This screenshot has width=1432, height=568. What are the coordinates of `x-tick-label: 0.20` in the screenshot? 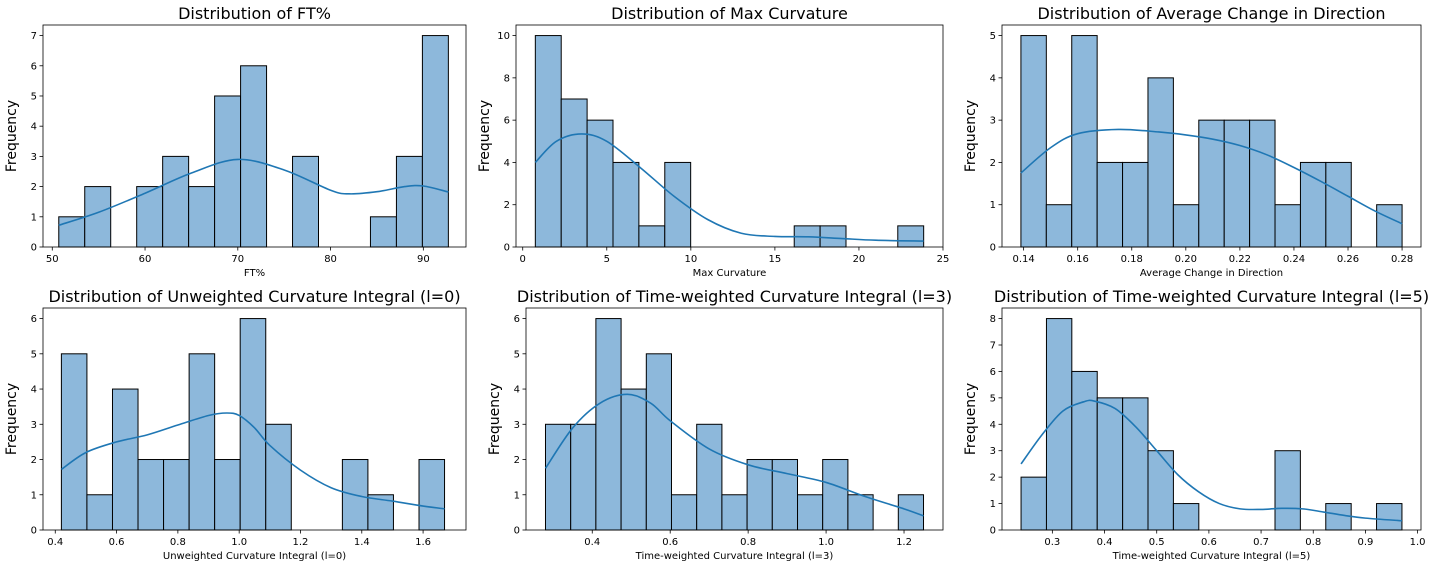 It's located at (1186, 259).